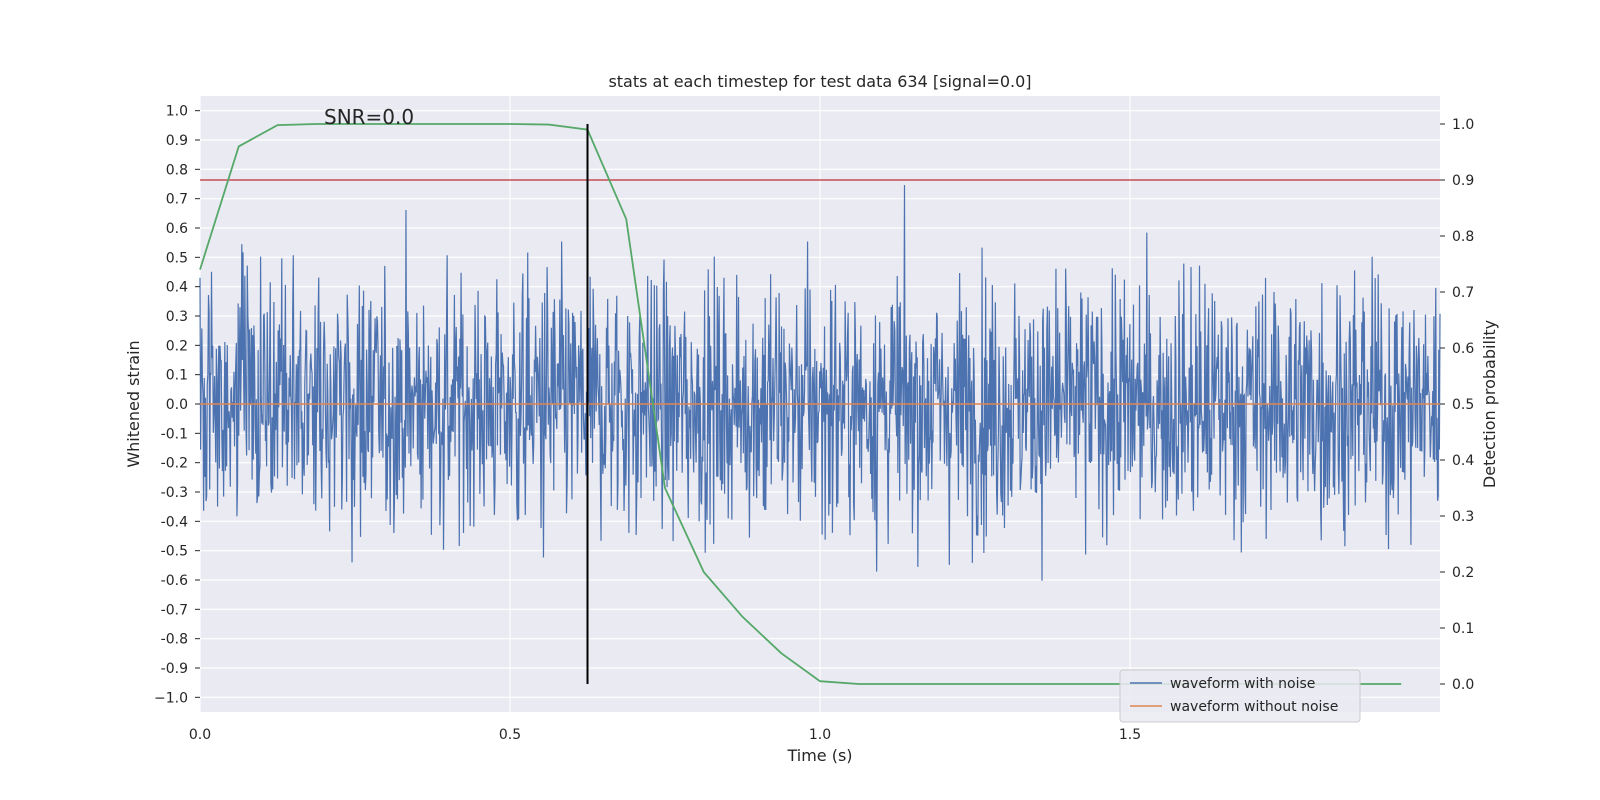 The image size is (1600, 800). I want to click on x-axis-label: Time (s), so click(819, 755).